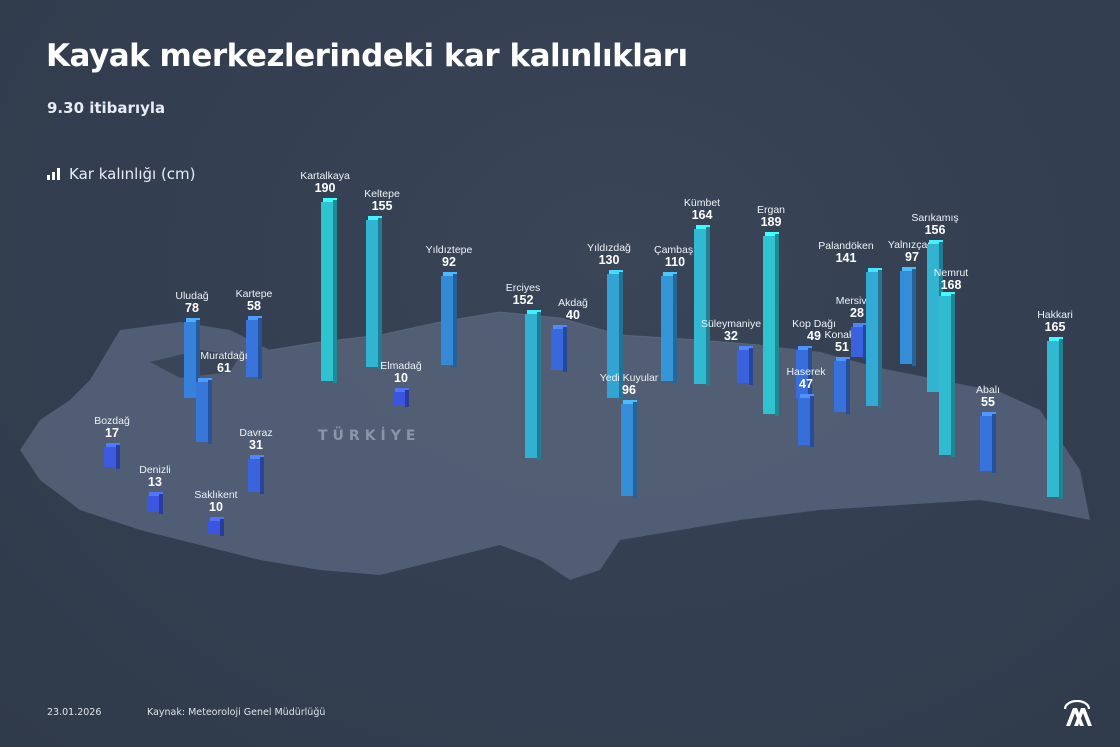 This screenshot has width=1120, height=747. Describe the element at coordinates (842, 335) in the screenshot. I see `bar-name: Konaklı` at that location.